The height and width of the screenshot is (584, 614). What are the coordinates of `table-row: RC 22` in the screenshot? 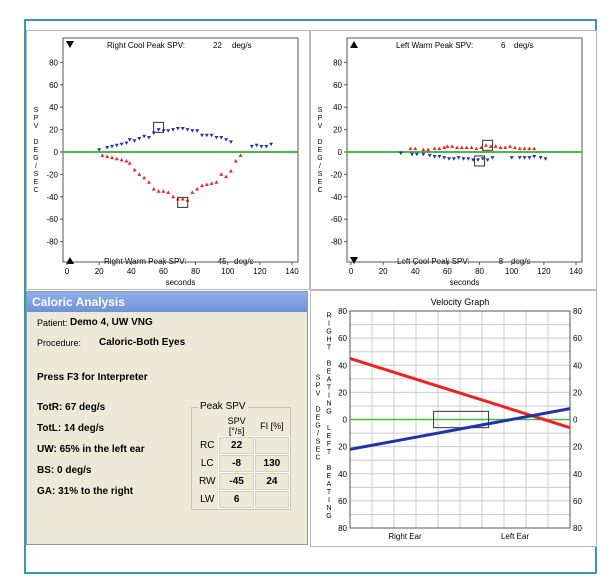 It's located at (243, 445).